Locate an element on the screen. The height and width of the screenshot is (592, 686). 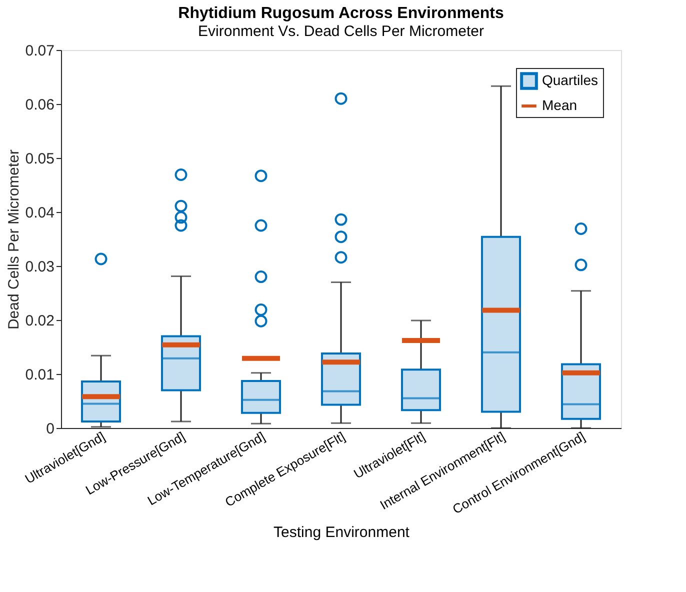
legend-label: Quartiles is located at coordinates (570, 80).